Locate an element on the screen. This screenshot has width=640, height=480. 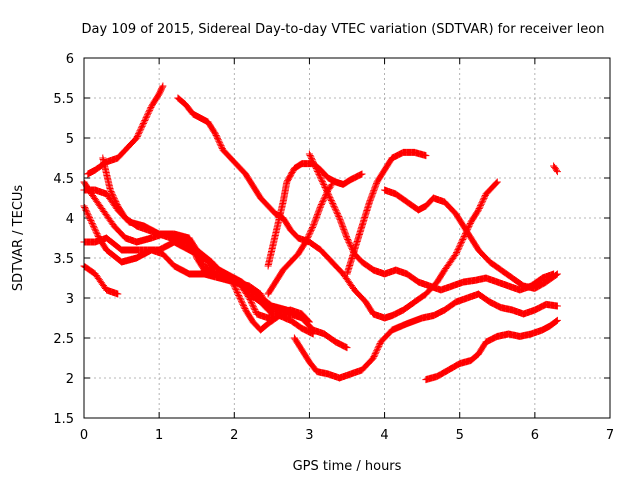
y-tick-label: 2 is located at coordinates (70, 379).